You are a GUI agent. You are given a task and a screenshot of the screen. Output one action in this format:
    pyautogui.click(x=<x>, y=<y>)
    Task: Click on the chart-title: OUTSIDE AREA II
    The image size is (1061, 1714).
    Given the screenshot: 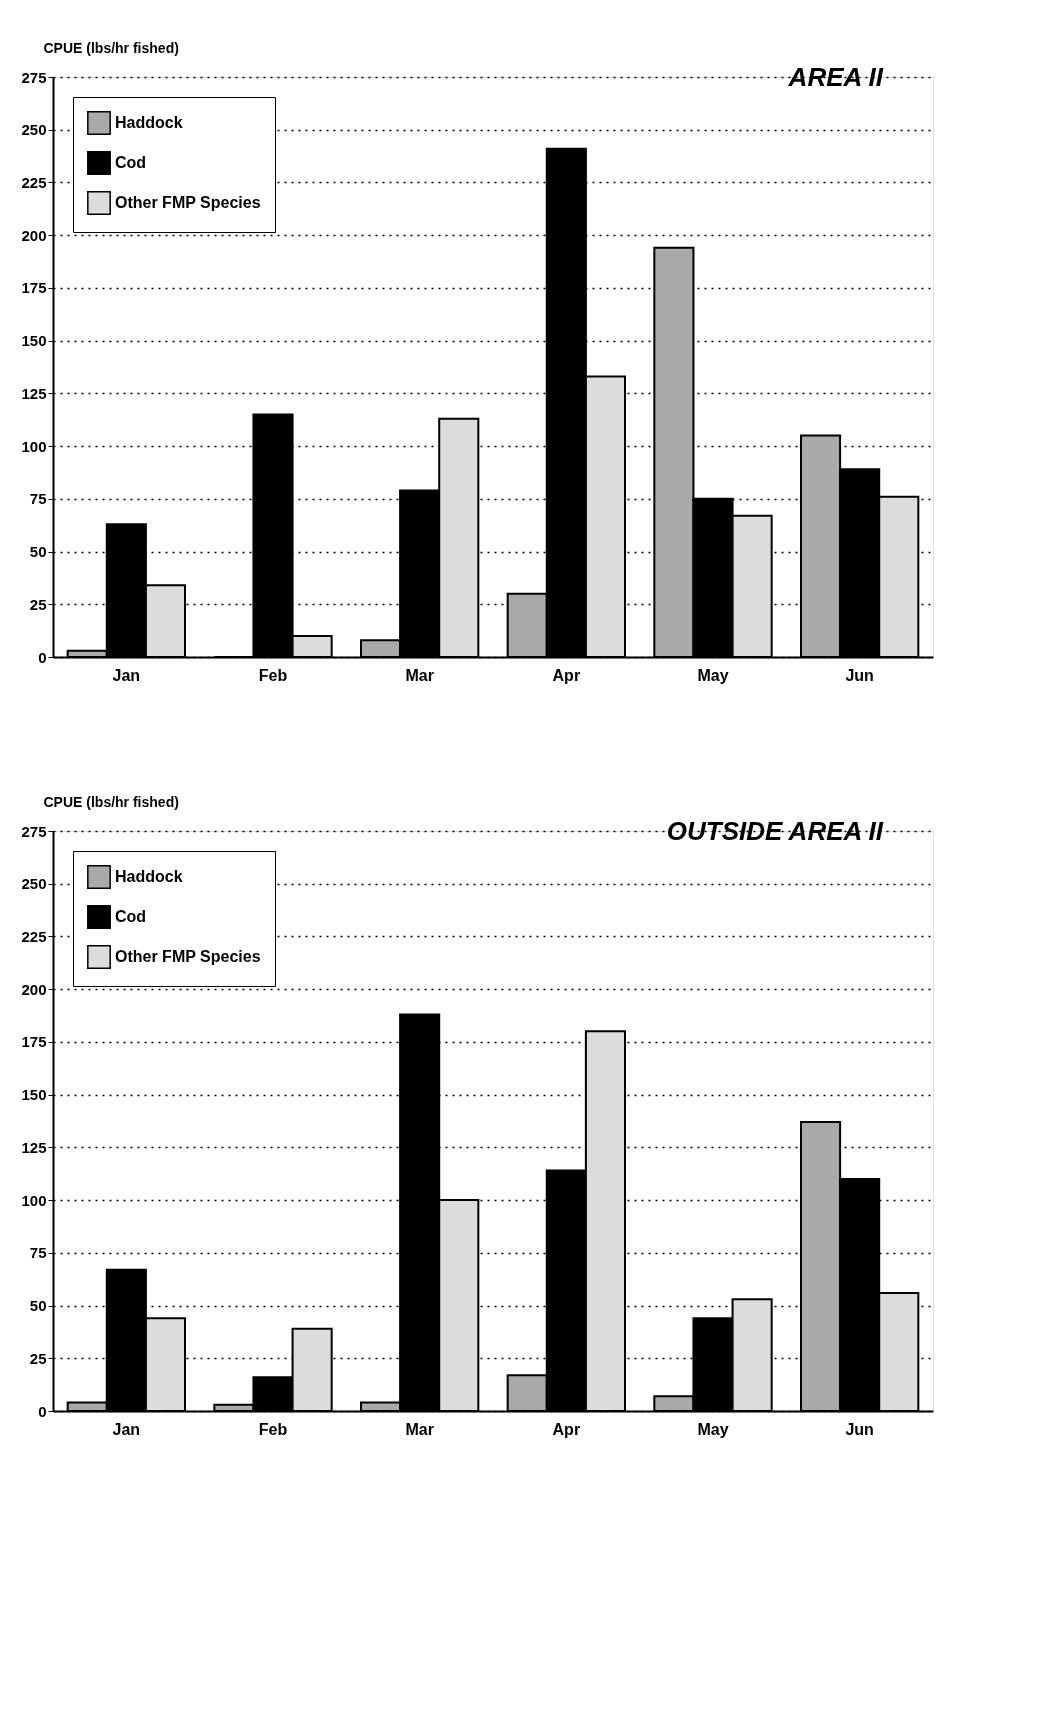 What is the action you would take?
    pyautogui.click(x=775, y=831)
    